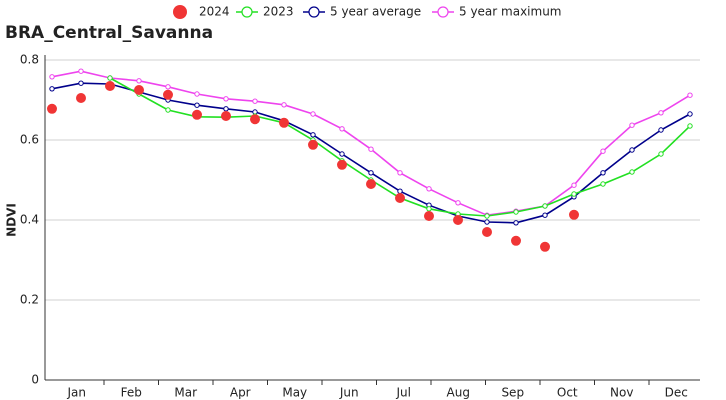  Describe the element at coordinates (240, 393) in the screenshot. I see `x-tick-label: Apr` at that location.